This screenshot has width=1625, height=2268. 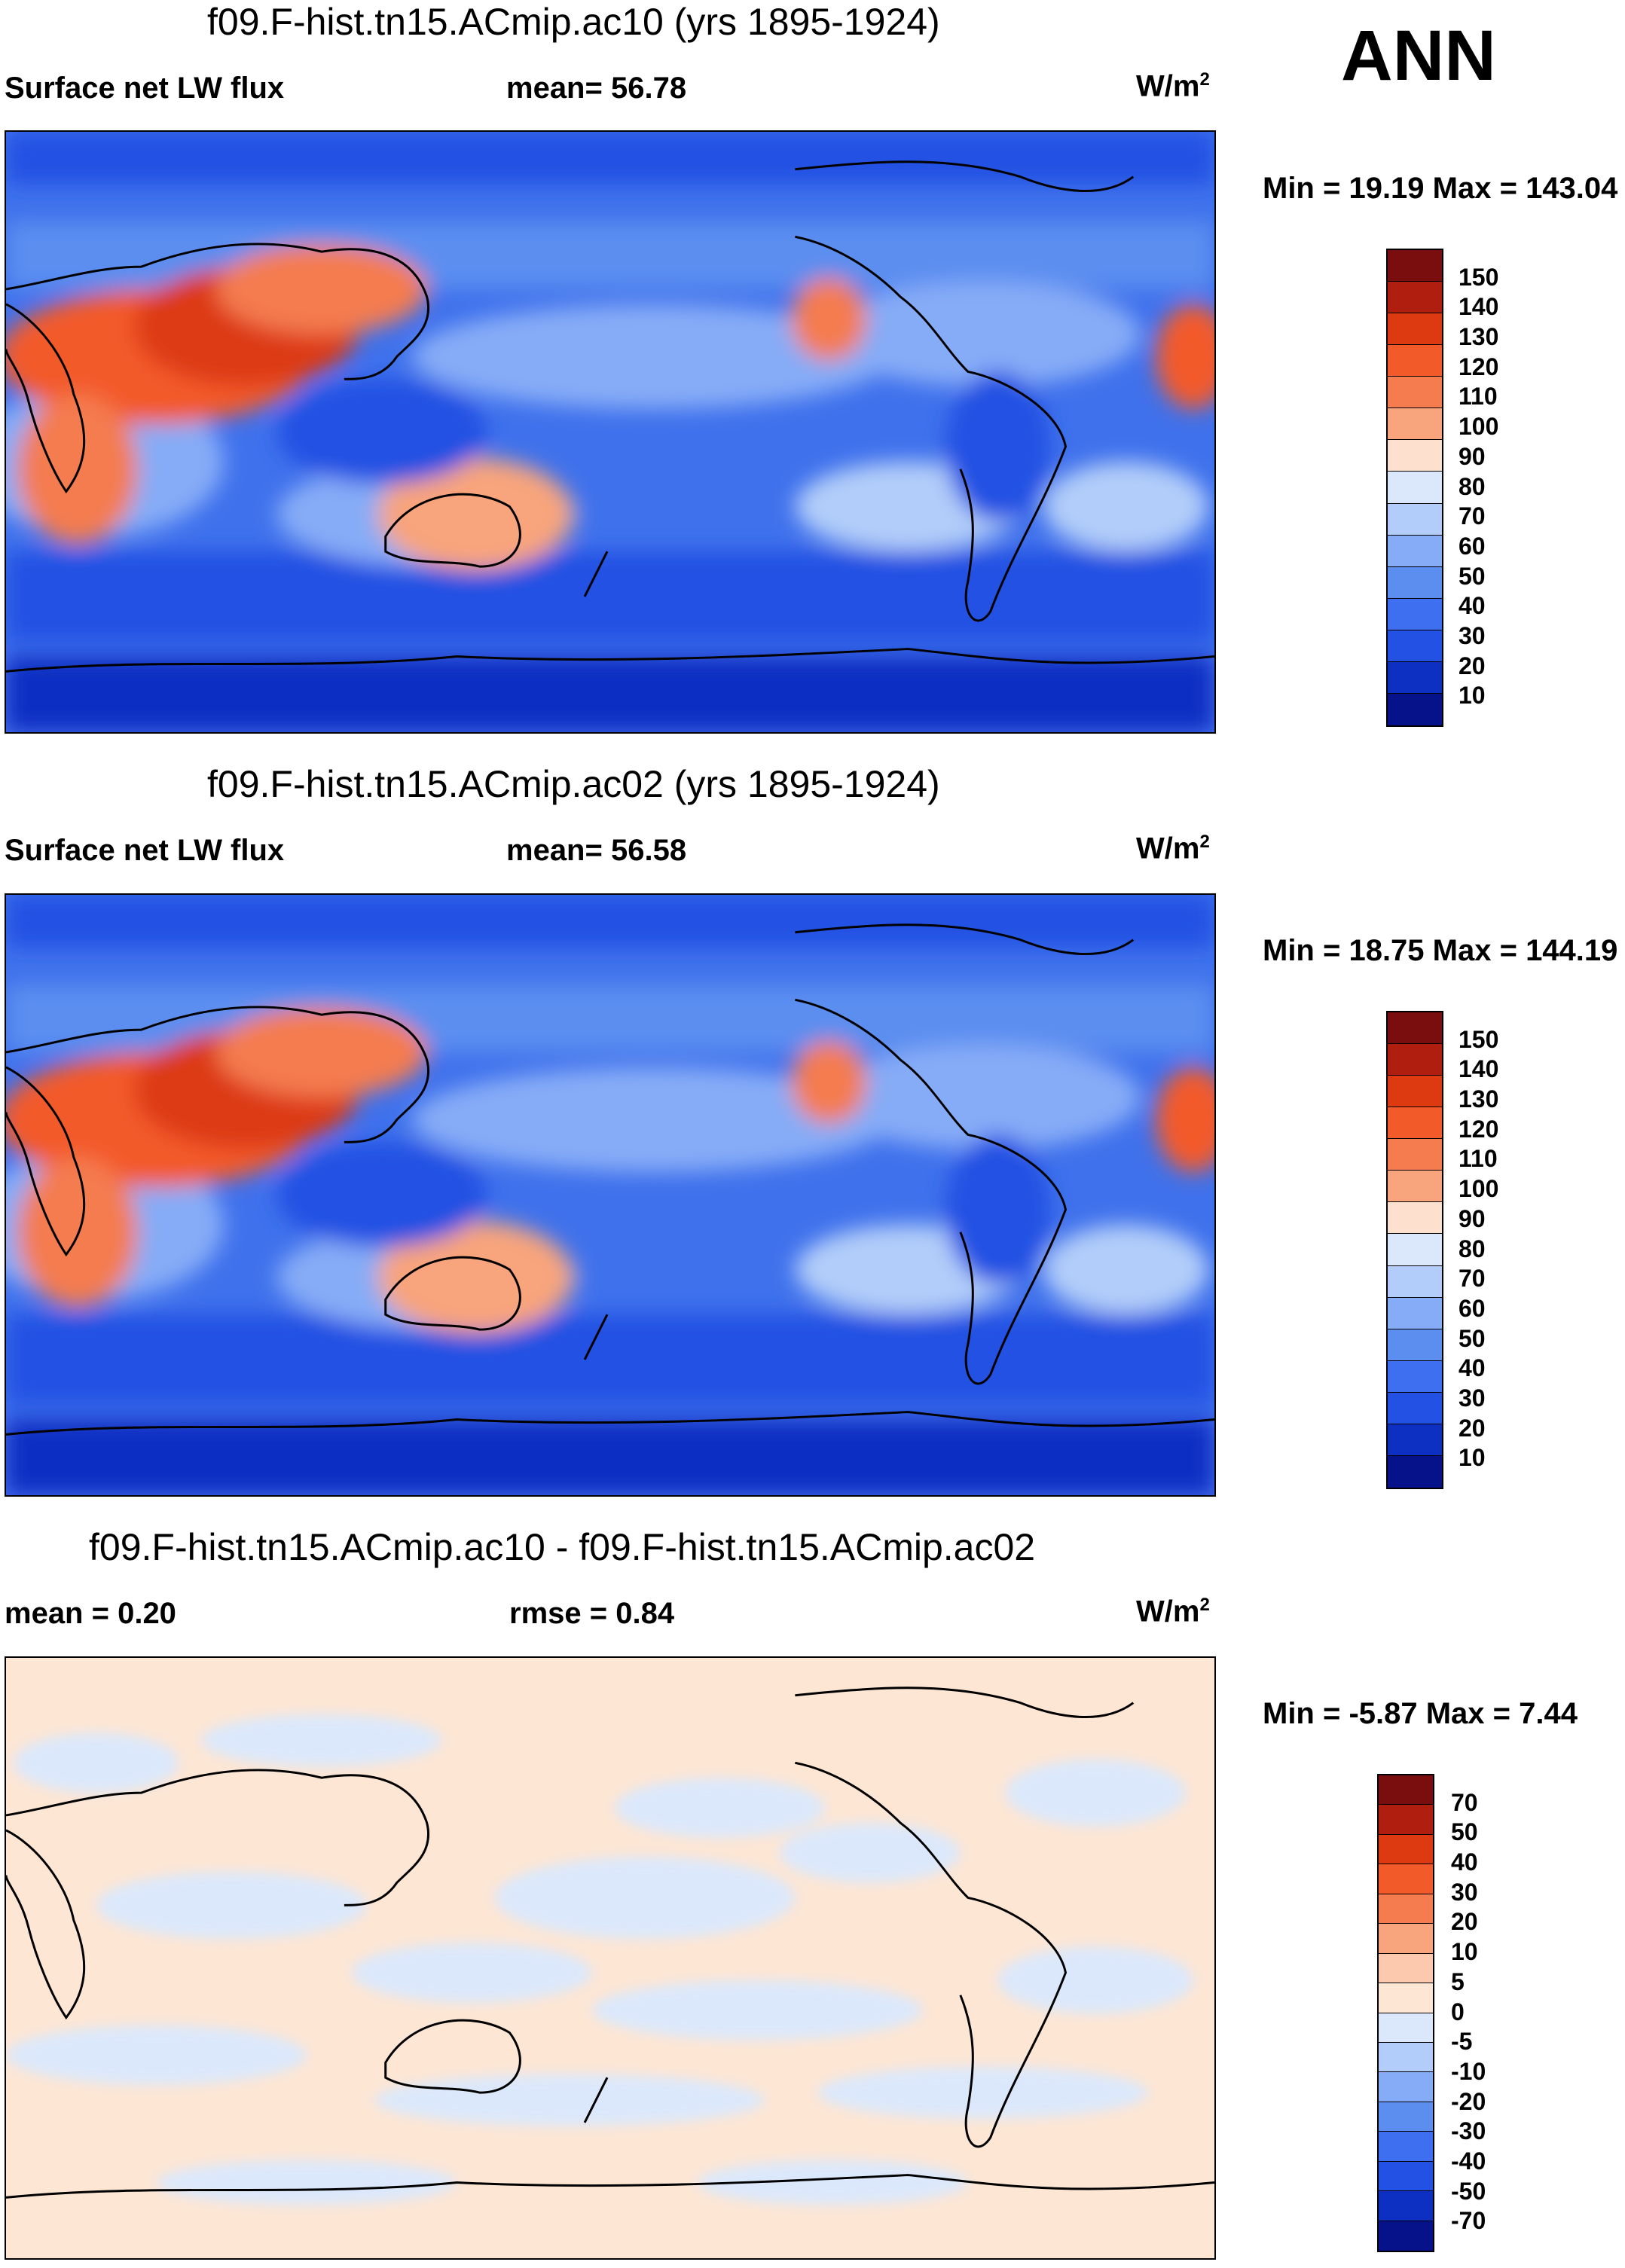 I want to click on coast-north-america, so click(x=965, y=940).